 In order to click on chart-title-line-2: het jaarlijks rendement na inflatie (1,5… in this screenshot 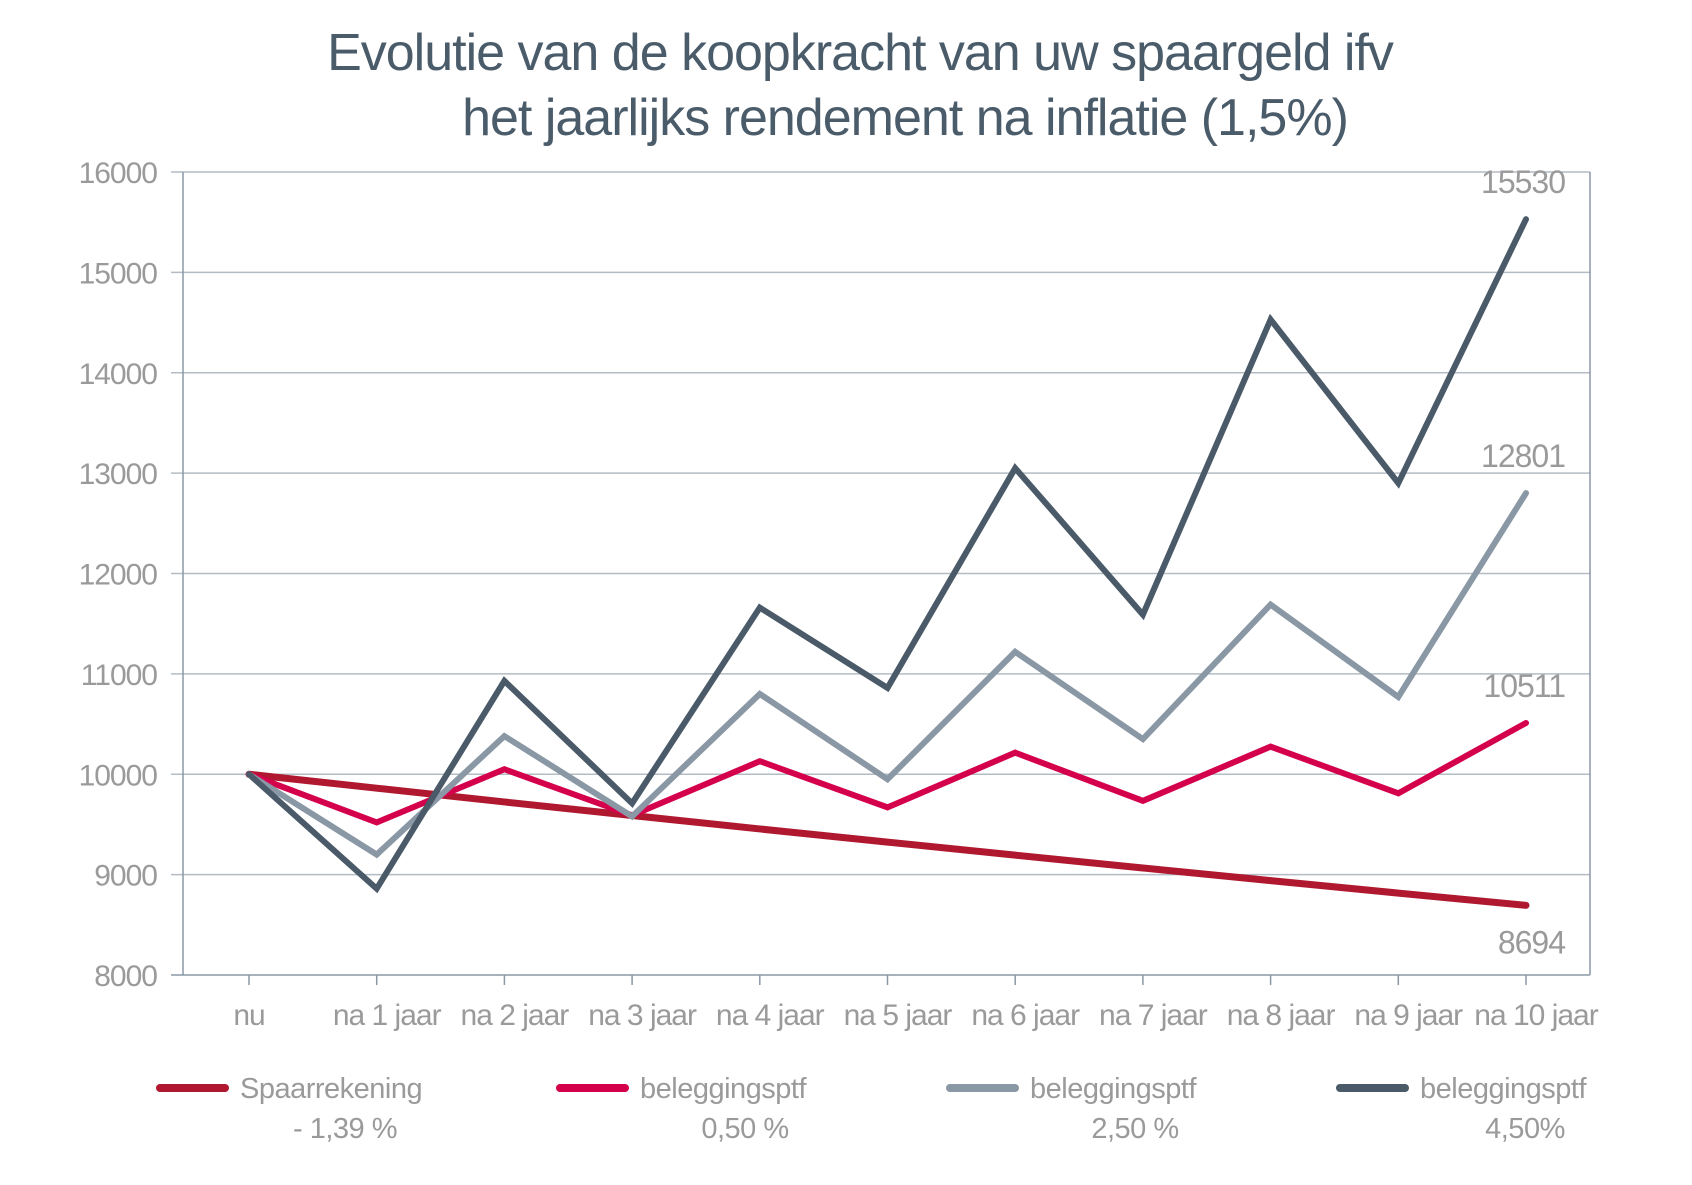, I will do `click(905, 118)`.